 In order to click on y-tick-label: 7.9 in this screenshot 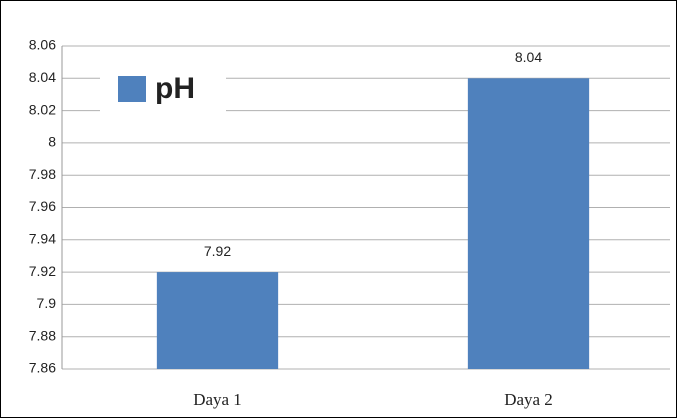, I will do `click(47, 303)`.